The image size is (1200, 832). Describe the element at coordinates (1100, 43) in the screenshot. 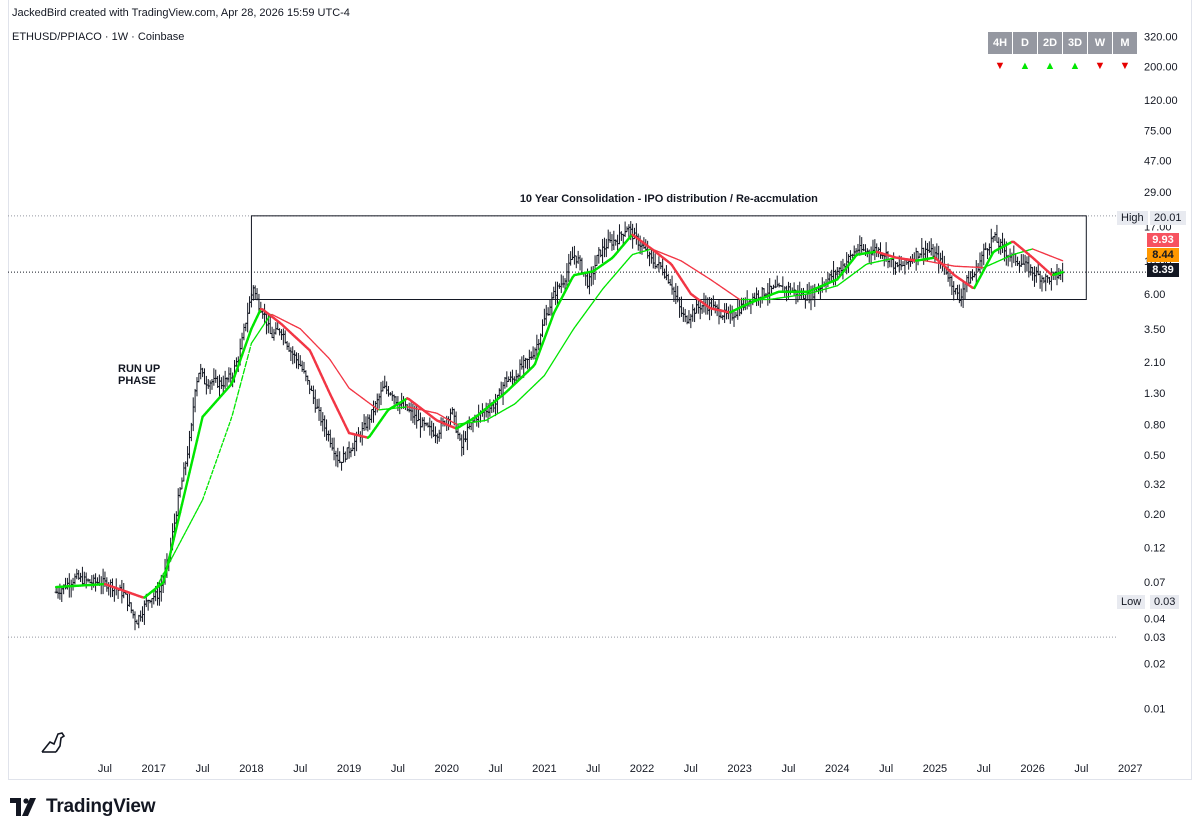

I see `timeframe-w: W` at that location.